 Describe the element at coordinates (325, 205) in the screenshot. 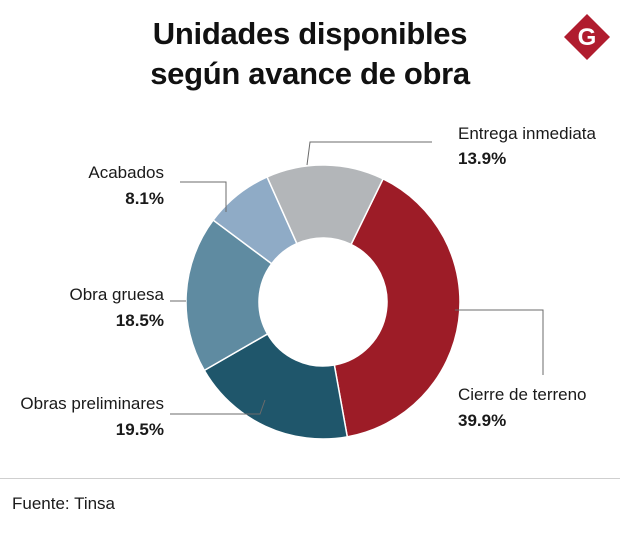

I see `slice-entrega-inmediata` at that location.